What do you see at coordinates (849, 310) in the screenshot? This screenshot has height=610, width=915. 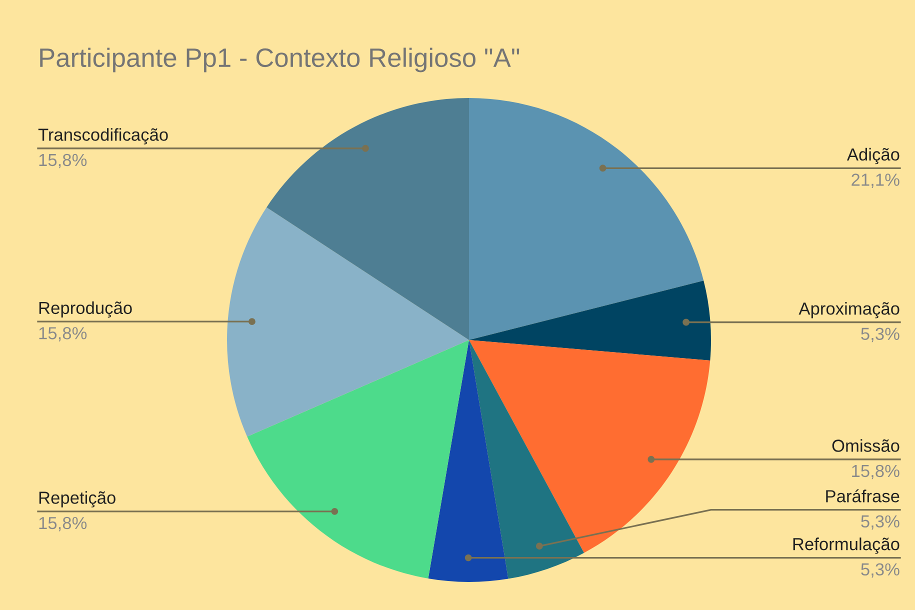 I see `slice-label: Aproximação` at bounding box center [849, 310].